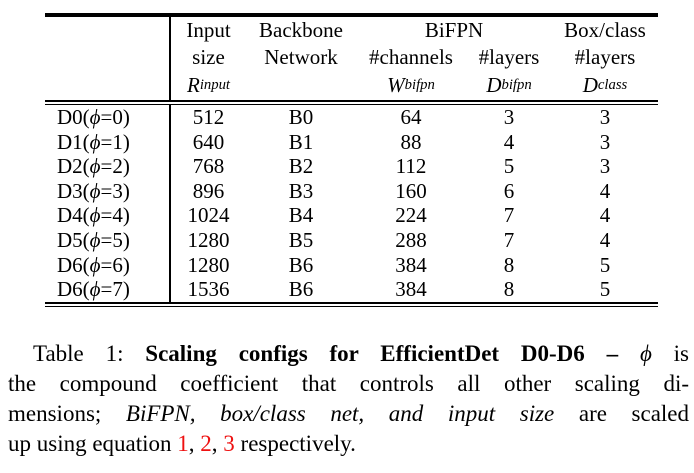 The width and height of the screenshot is (694, 473). What do you see at coordinates (108, 117) in the screenshot?
I see `row-label: D0 (ϕ = 0)` at bounding box center [108, 117].